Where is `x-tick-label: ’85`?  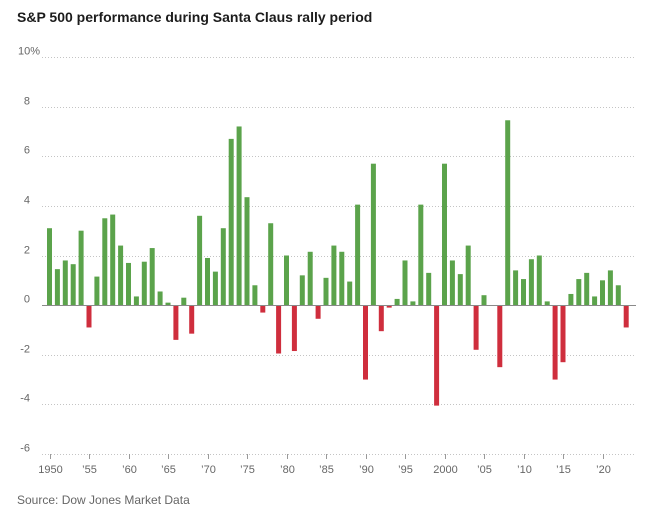
x-tick-label: ’85 is located at coordinates (326, 470).